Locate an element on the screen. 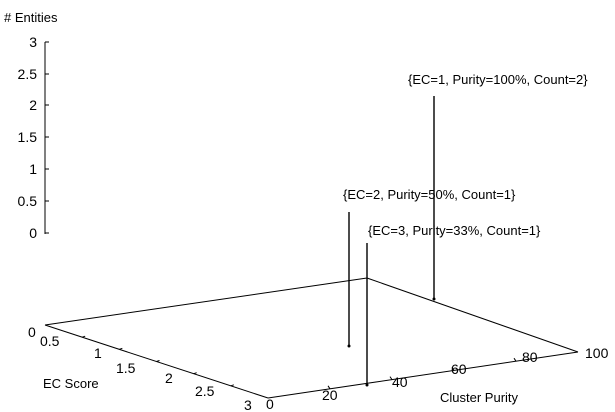 The image size is (615, 412). x-tick-label: 2.5 is located at coordinates (205, 391).